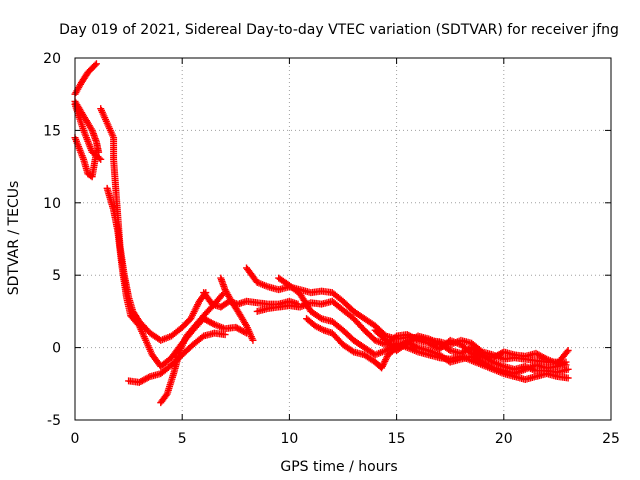 This screenshot has width=640, height=480. Describe the element at coordinates (56, 276) in the screenshot. I see `y-tick-label: 5` at that location.